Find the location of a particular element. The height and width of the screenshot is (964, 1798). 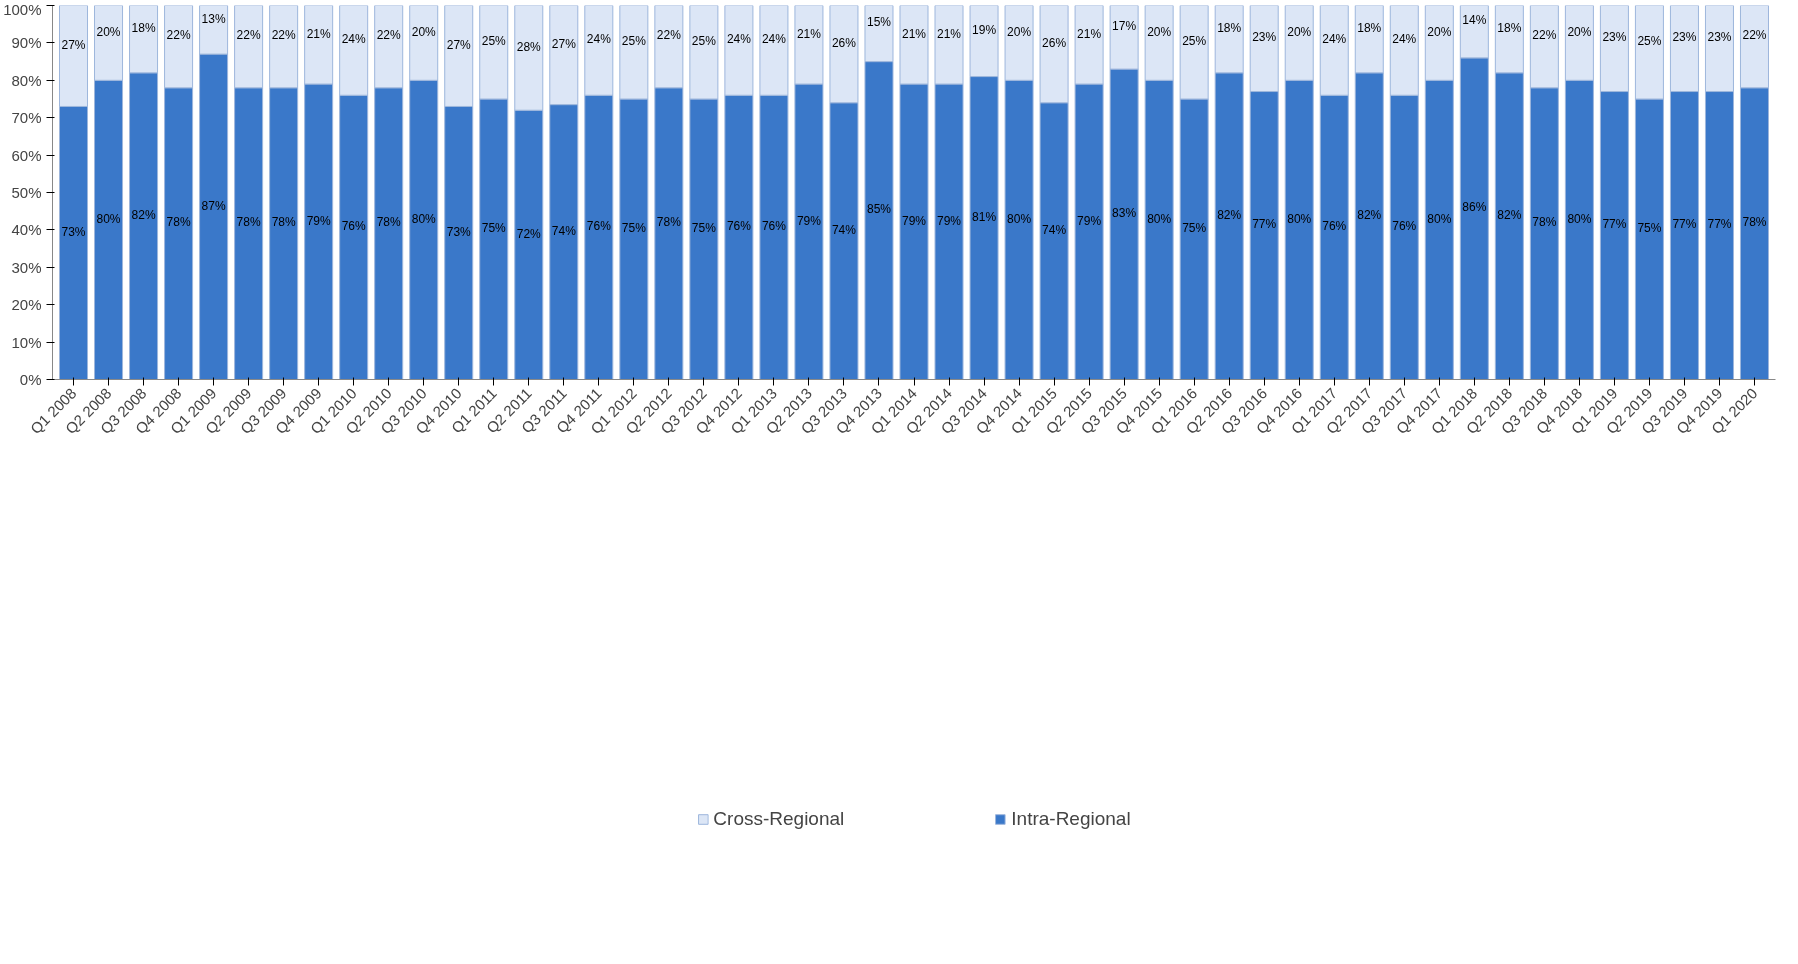

data-label: 17% is located at coordinates (1124, 26).